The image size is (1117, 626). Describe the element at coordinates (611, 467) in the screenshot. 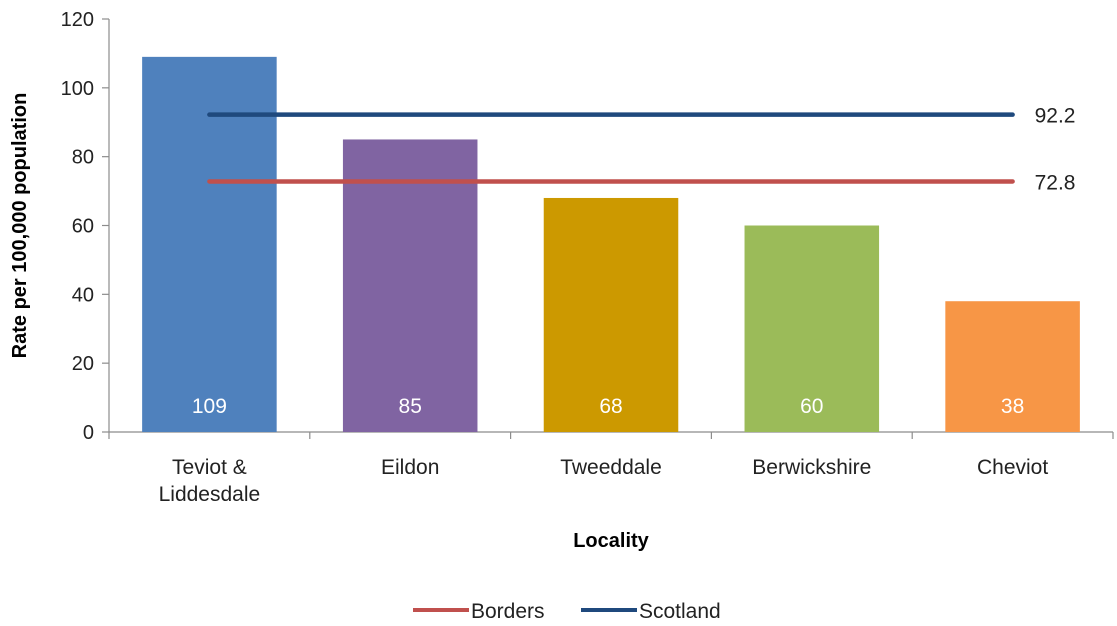

I see `x-category-label: Tweeddale` at that location.